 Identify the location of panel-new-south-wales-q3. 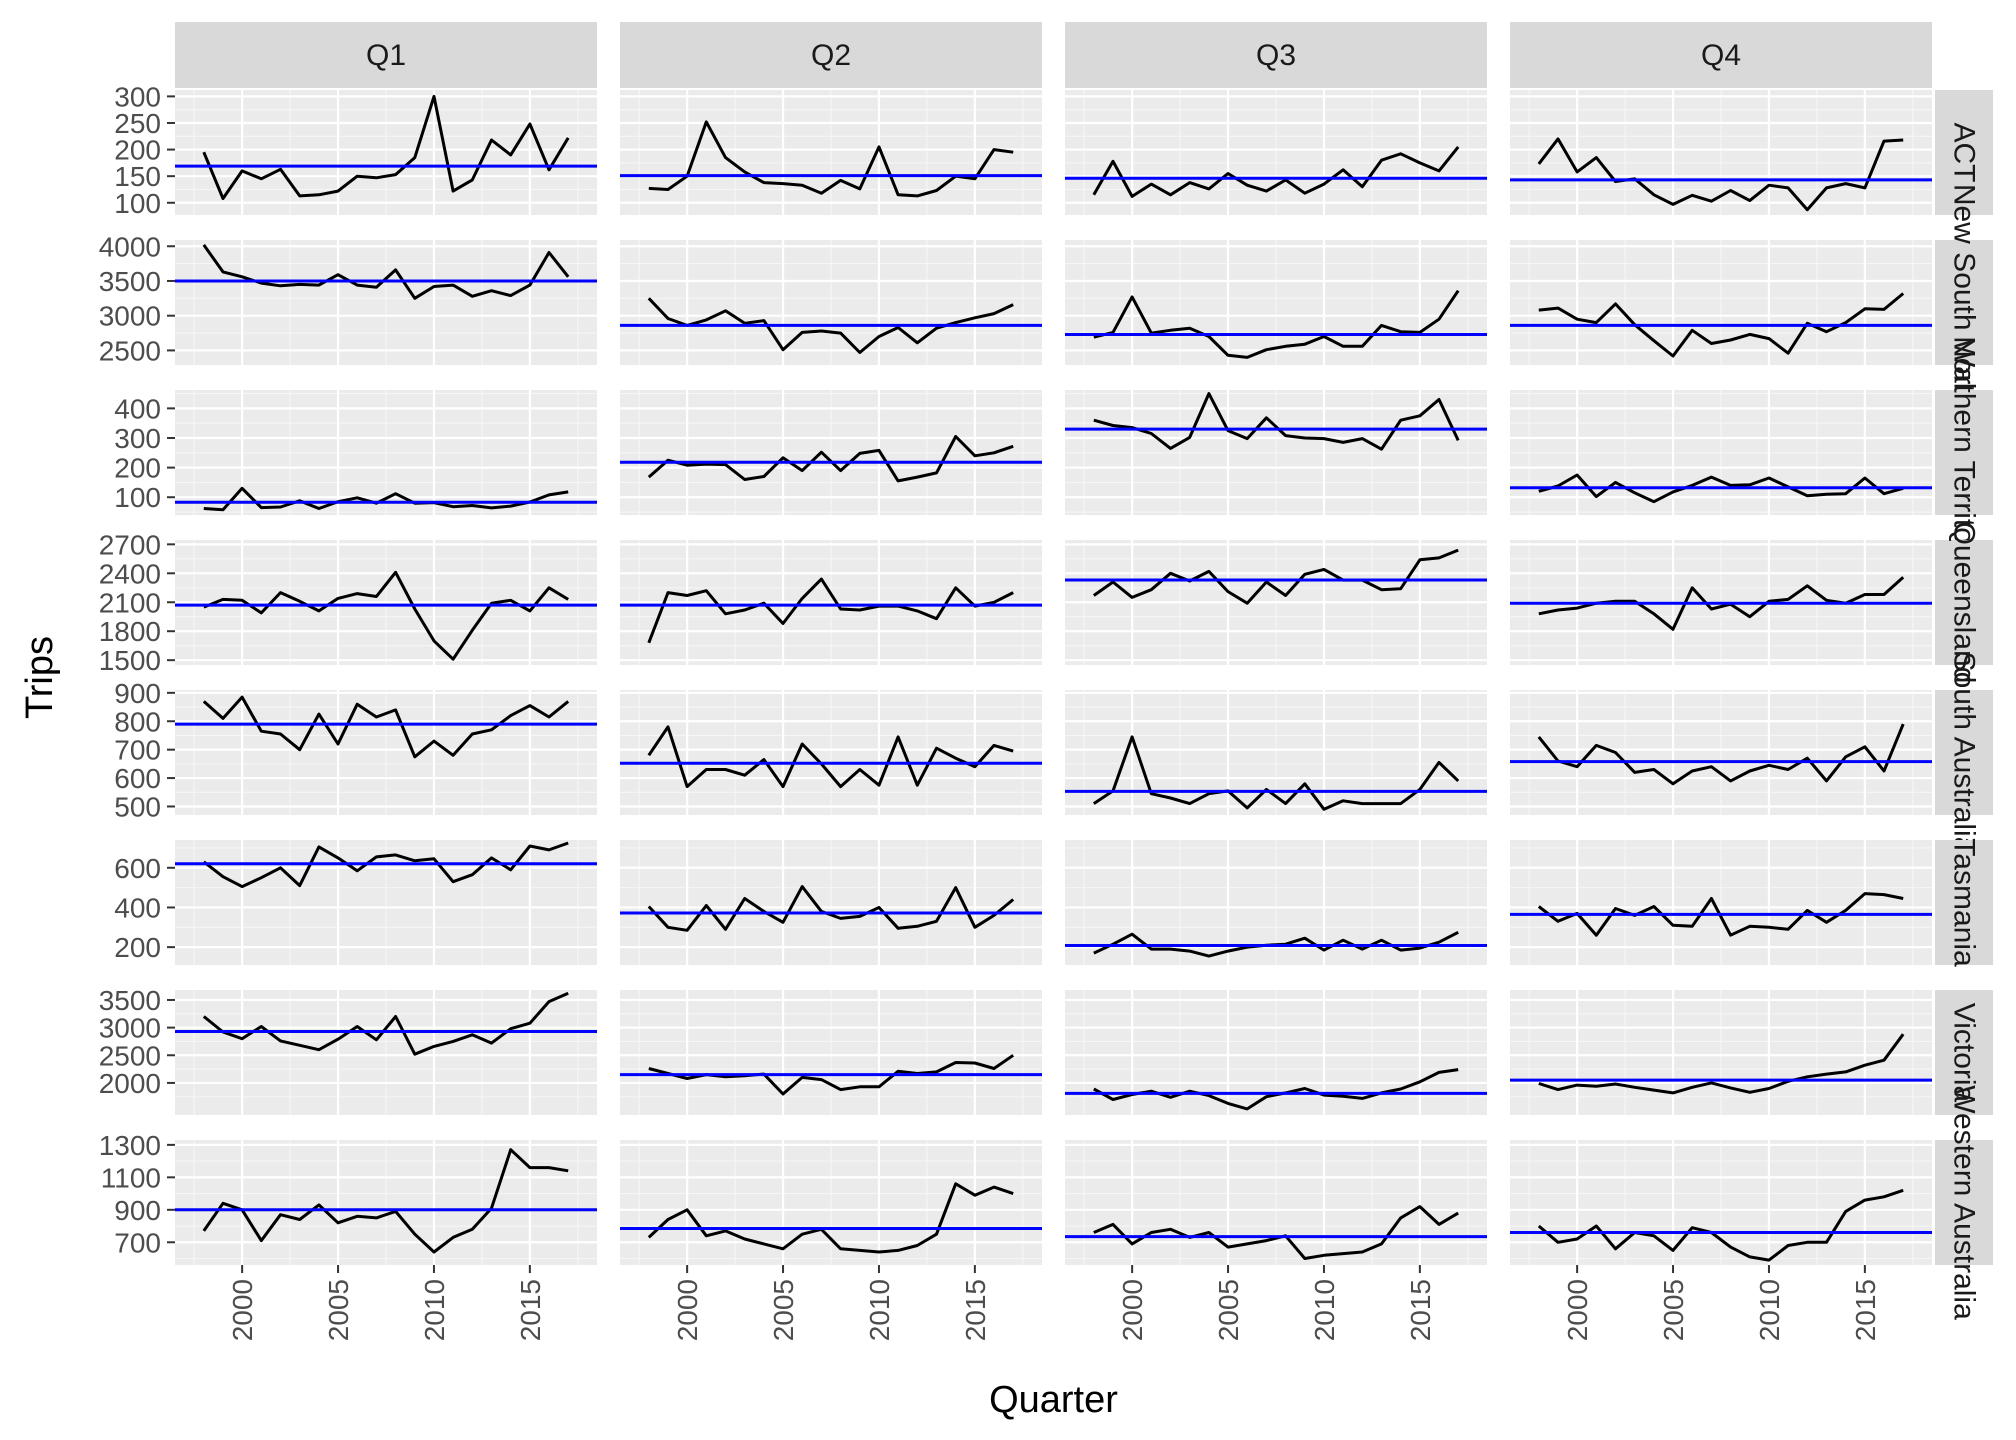
(1276, 302).